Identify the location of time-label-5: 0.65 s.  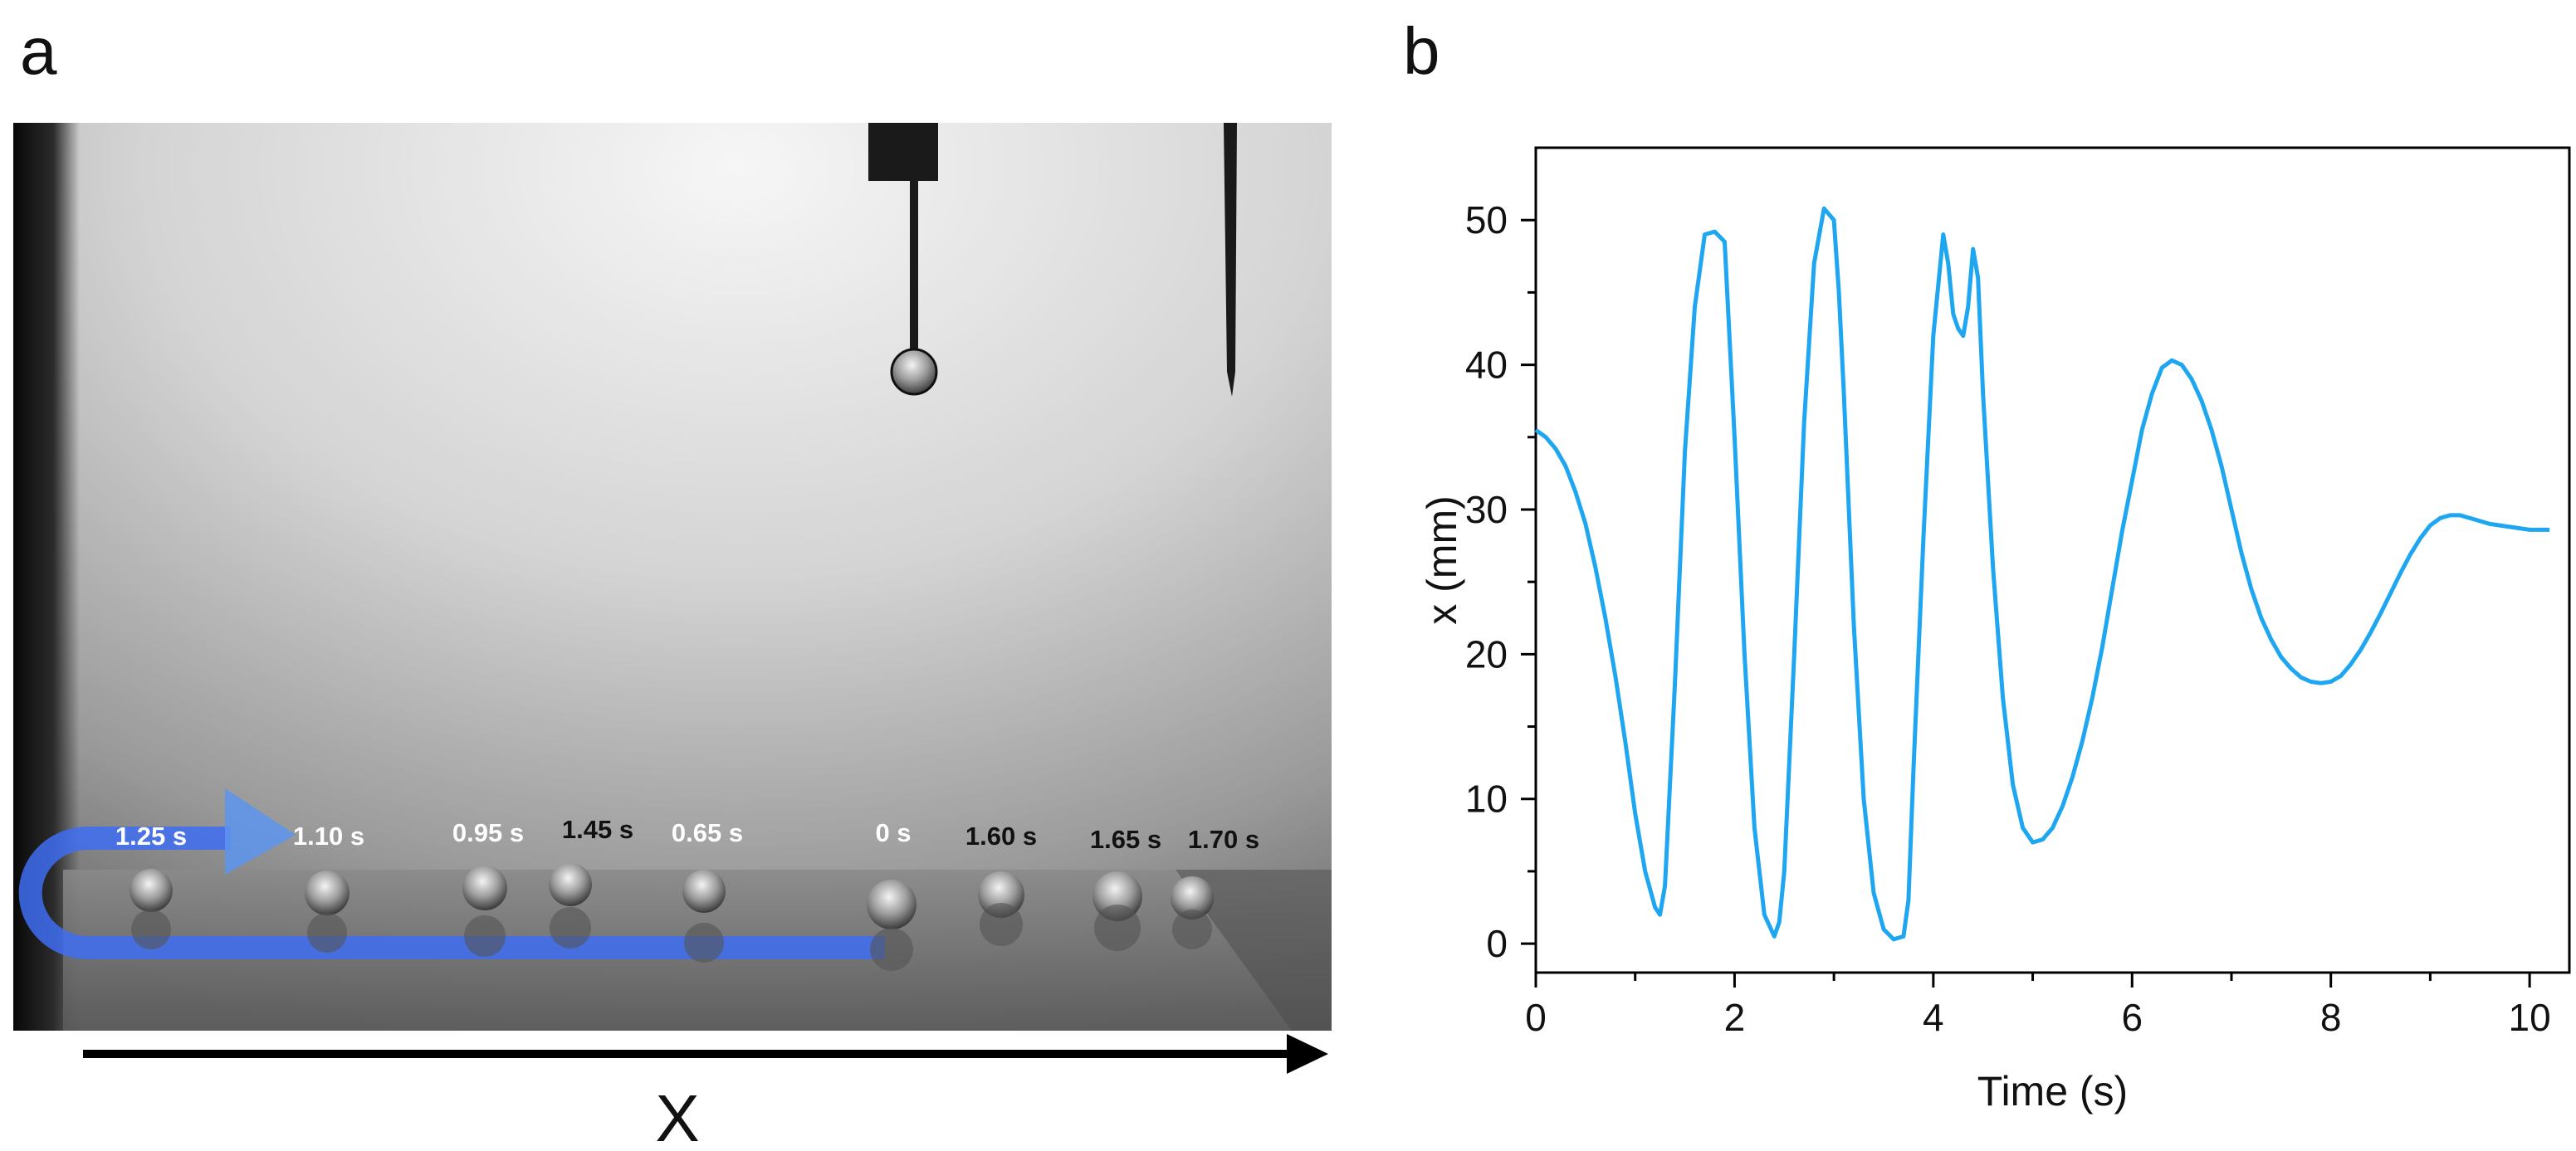
(707, 832).